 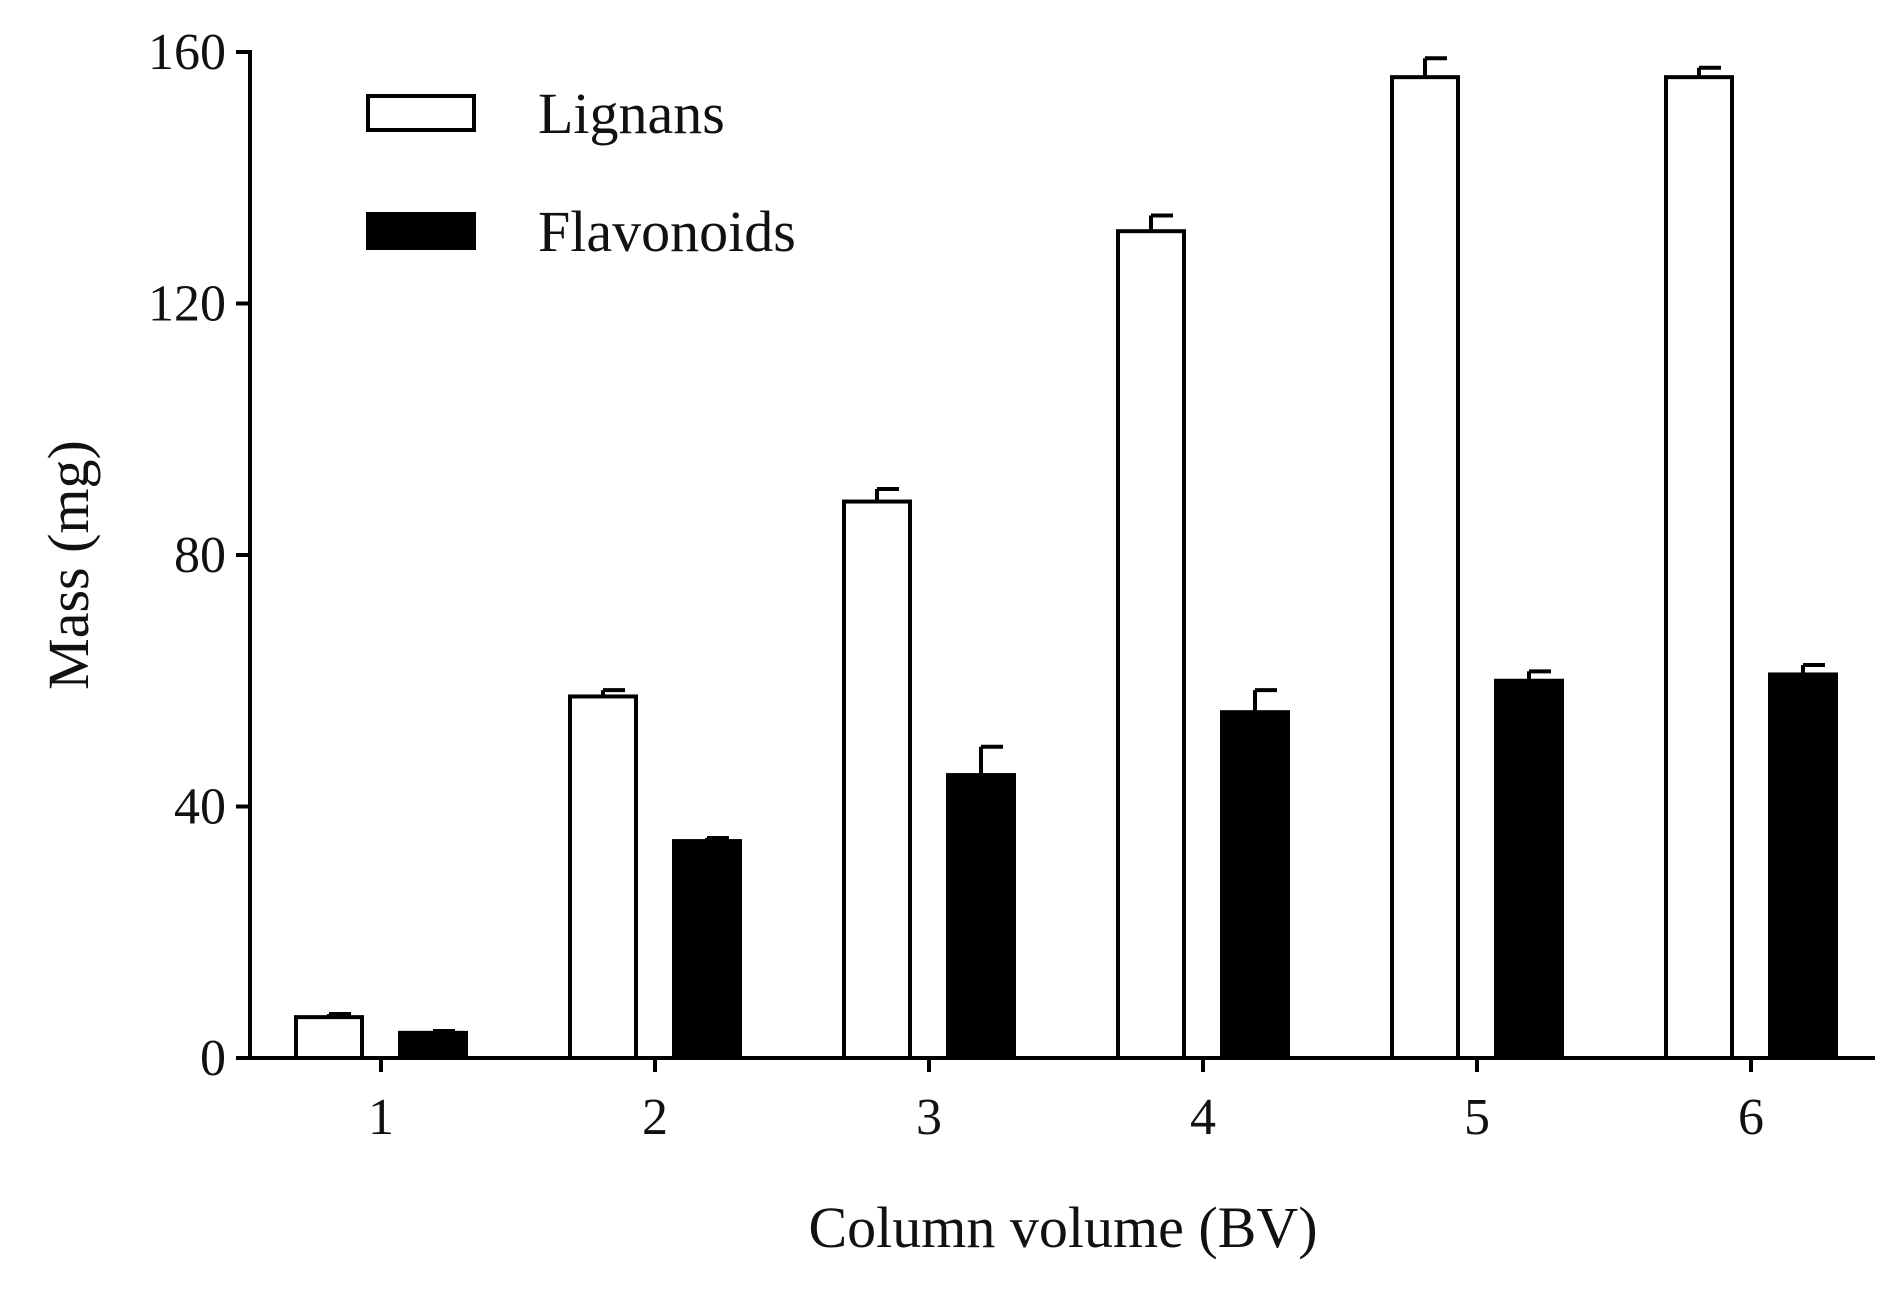 What do you see at coordinates (187, 52) in the screenshot?
I see `y-tick-label: 160` at bounding box center [187, 52].